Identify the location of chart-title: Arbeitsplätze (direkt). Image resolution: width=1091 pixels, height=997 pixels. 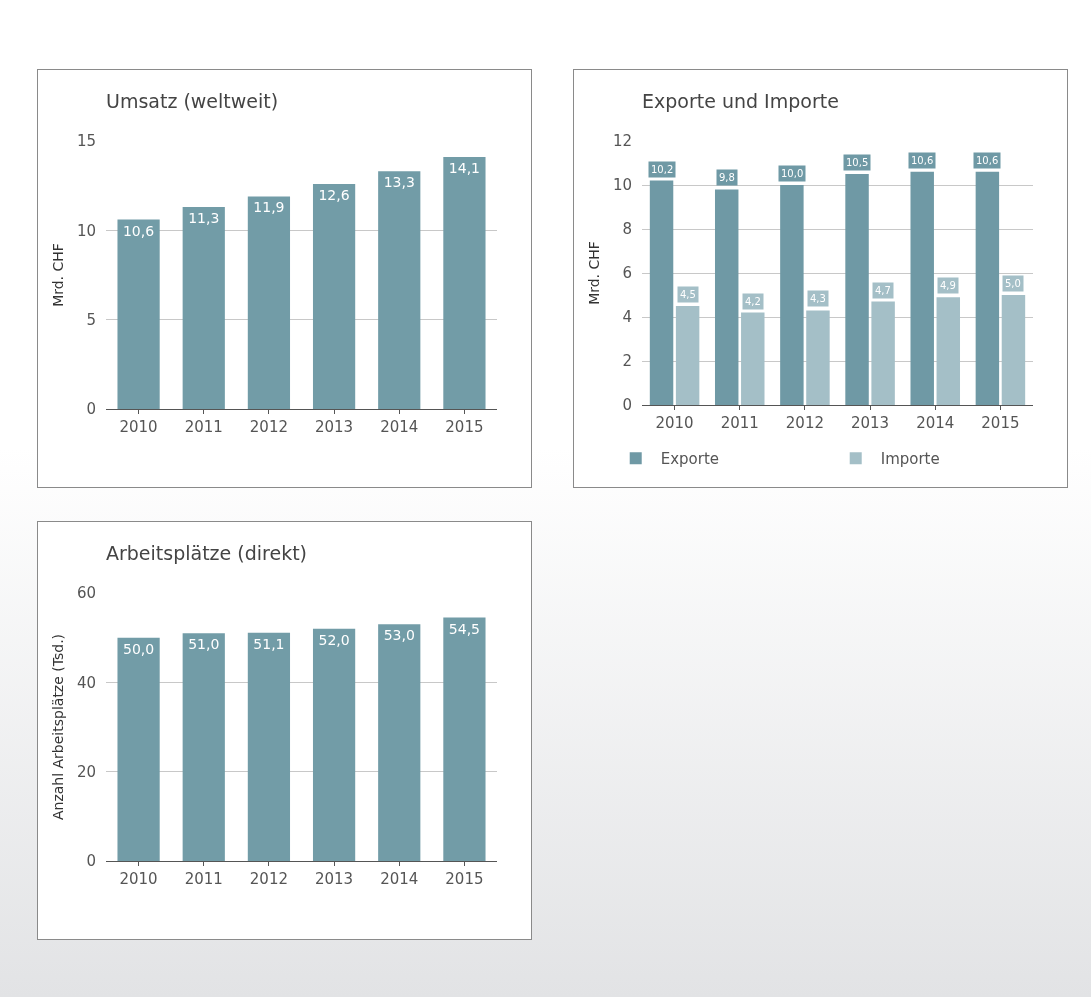
(207, 552).